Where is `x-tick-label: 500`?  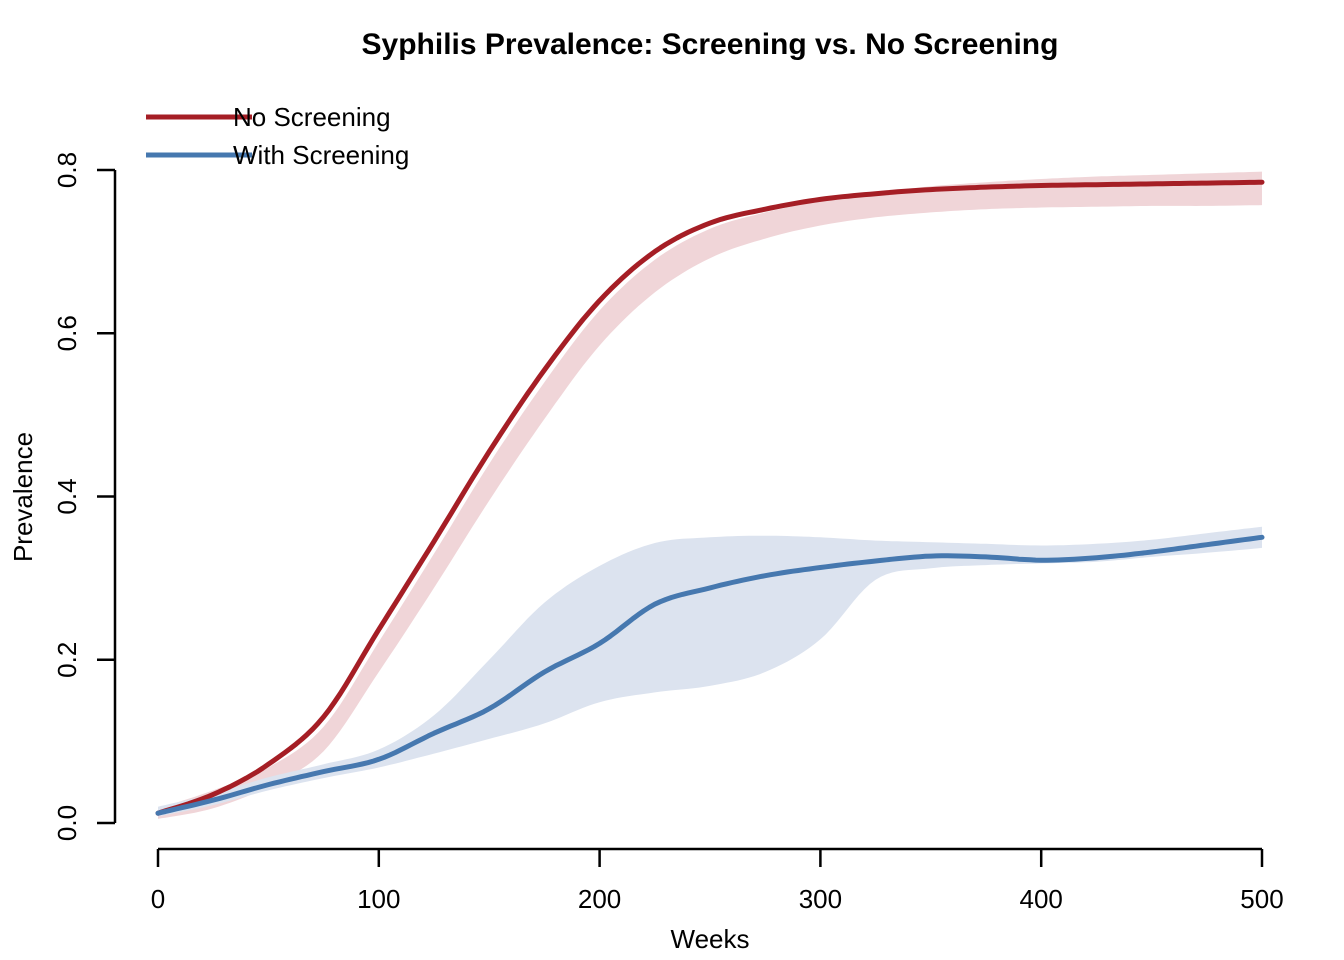
x-tick-label: 500 is located at coordinates (1261, 899).